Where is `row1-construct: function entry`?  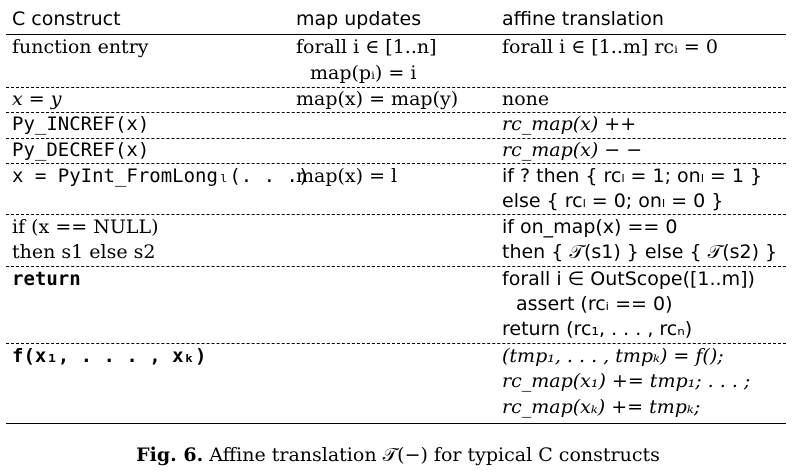
row1-construct: function entry is located at coordinates (80, 47).